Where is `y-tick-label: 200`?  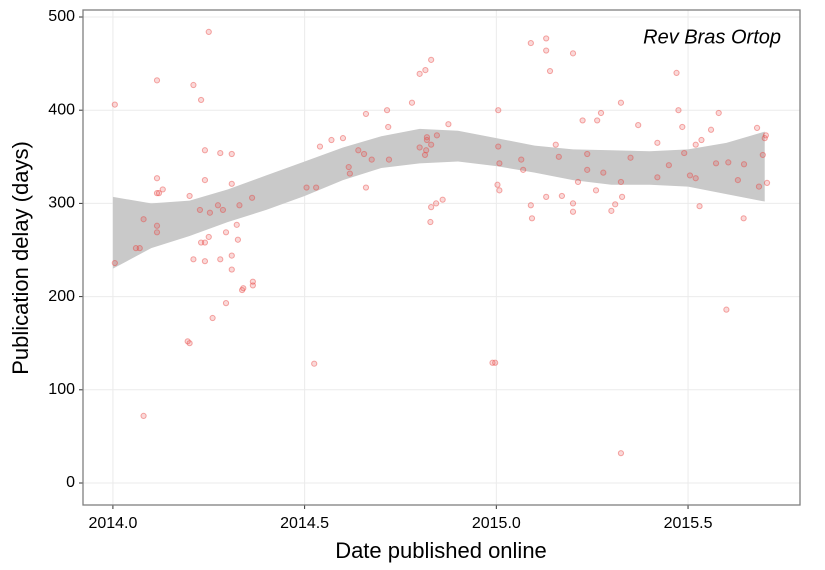
y-tick-label: 200 is located at coordinates (61, 296).